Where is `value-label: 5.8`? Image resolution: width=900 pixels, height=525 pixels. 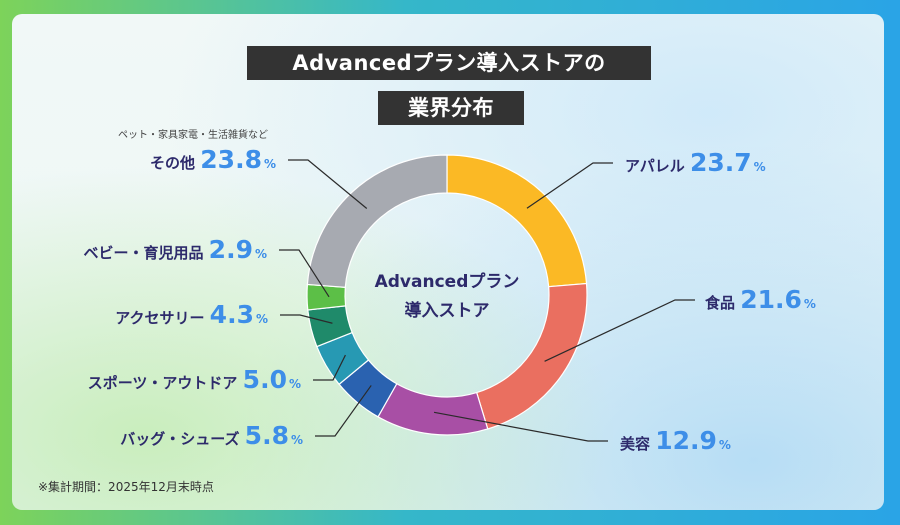 value-label: 5.8 is located at coordinates (267, 435).